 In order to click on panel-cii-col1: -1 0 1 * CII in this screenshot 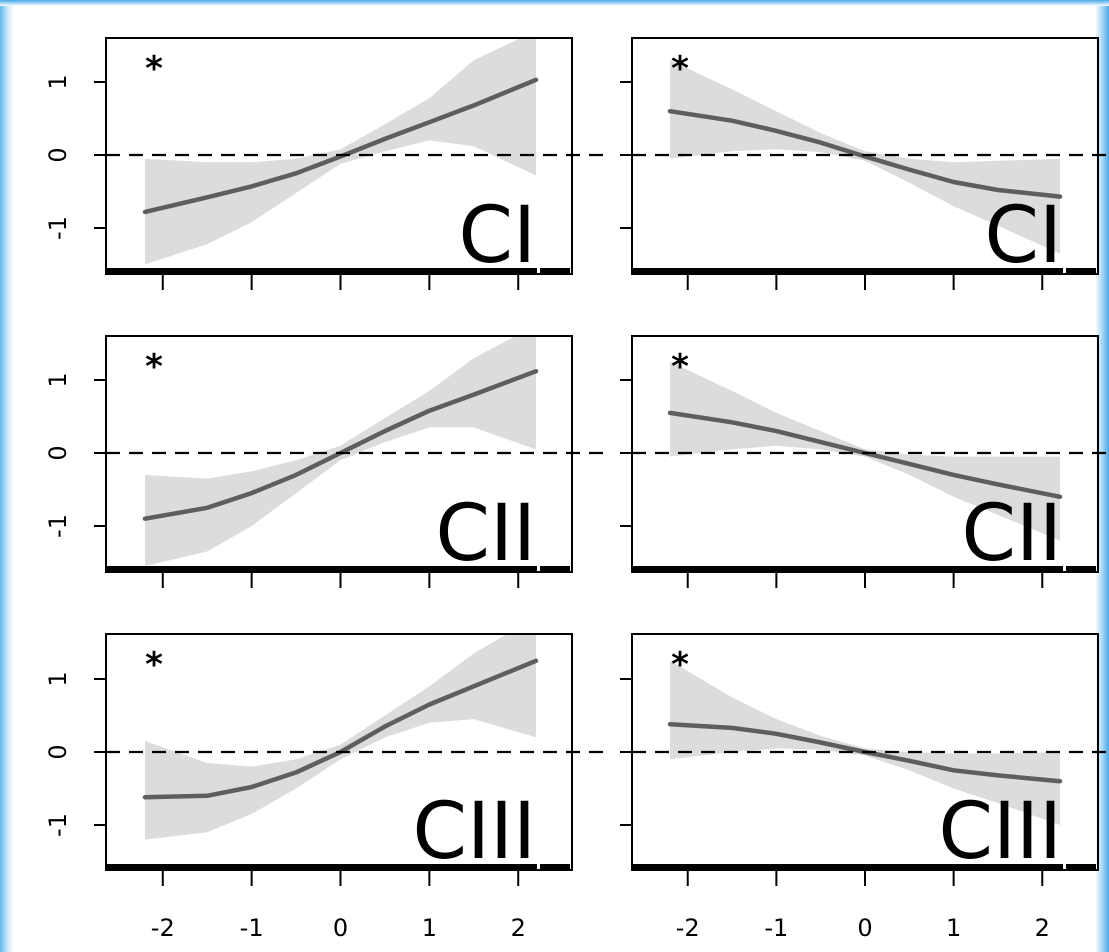, I will do `click(308, 461)`.